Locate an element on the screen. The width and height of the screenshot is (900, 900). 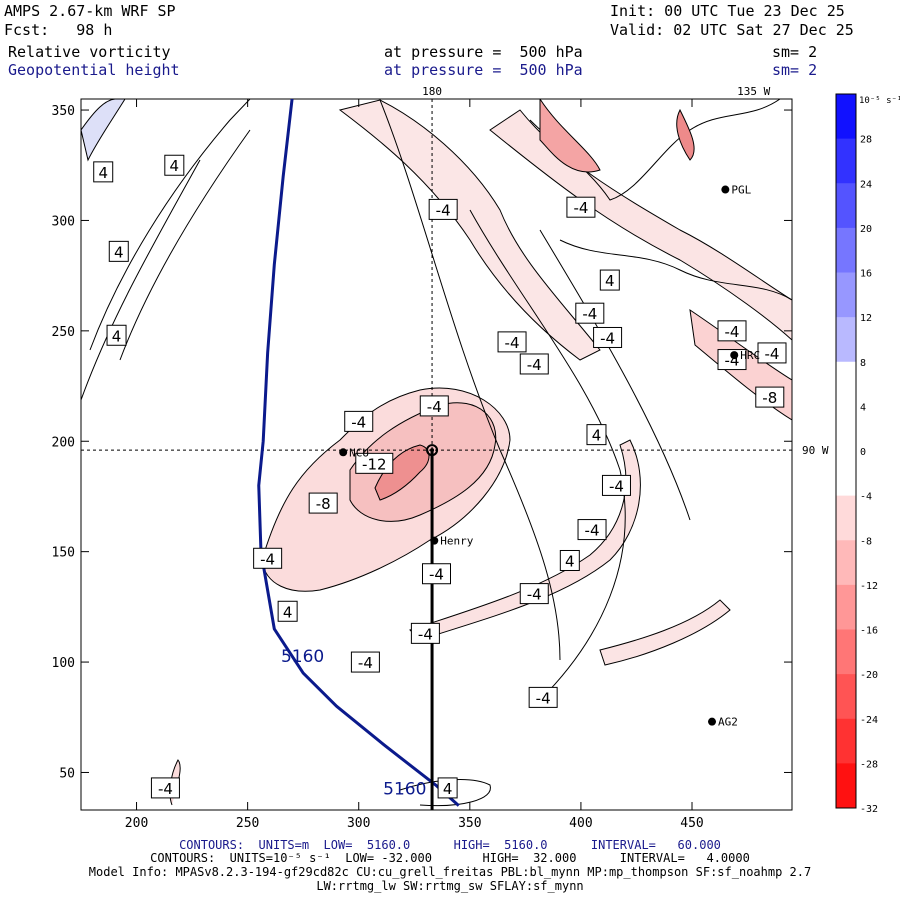
x-tick-label: 400 is located at coordinates (580, 823).